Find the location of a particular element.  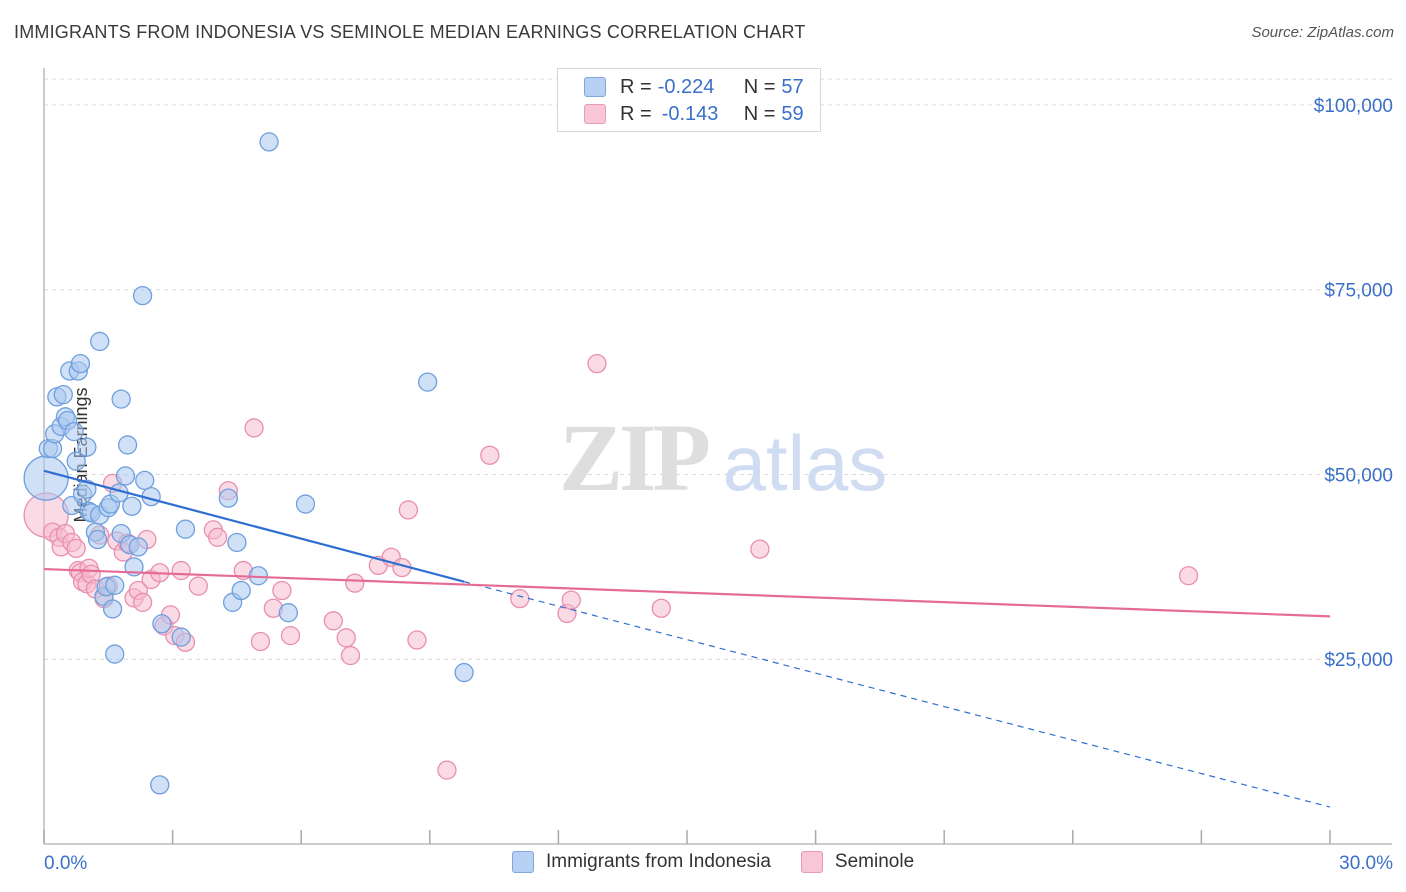

watermark-zip: ZIP is located at coordinates (633, 457).